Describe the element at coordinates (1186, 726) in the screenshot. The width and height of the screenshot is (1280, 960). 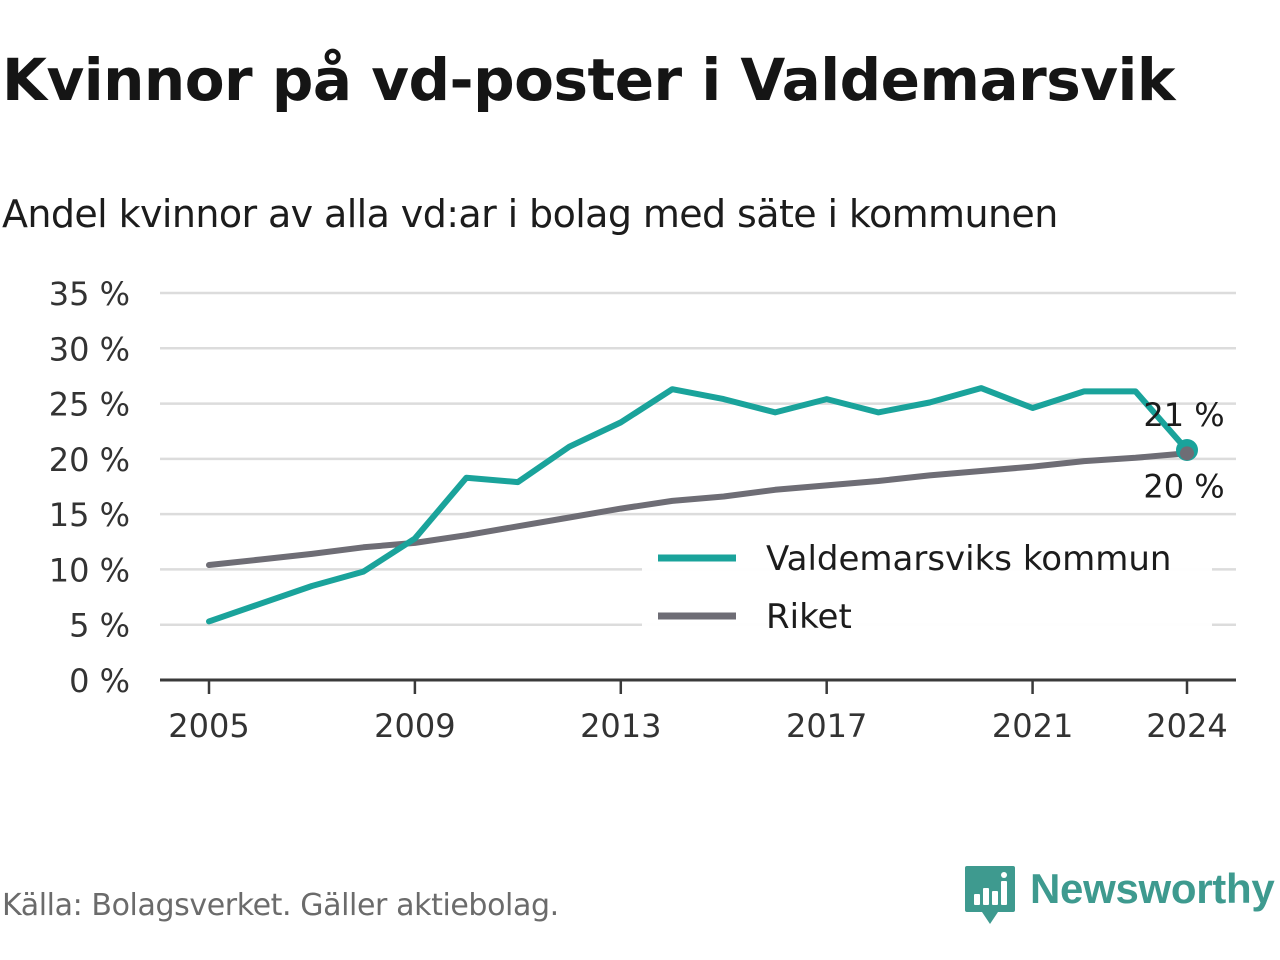
I see `x-tick-label: 2024` at that location.